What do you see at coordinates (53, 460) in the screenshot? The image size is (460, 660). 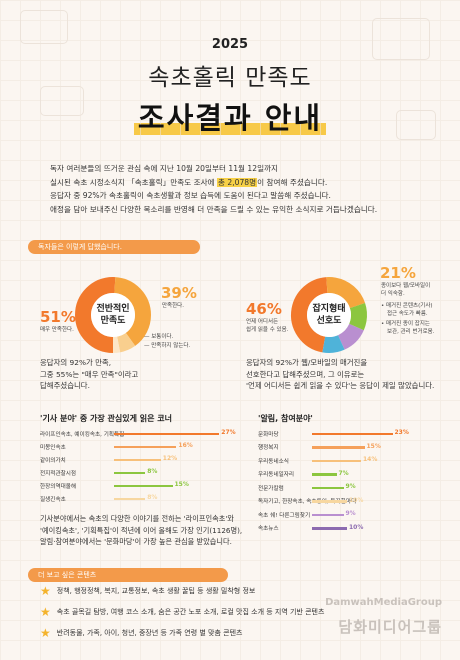 I see `bar-label: 같이의가치` at bounding box center [53, 460].